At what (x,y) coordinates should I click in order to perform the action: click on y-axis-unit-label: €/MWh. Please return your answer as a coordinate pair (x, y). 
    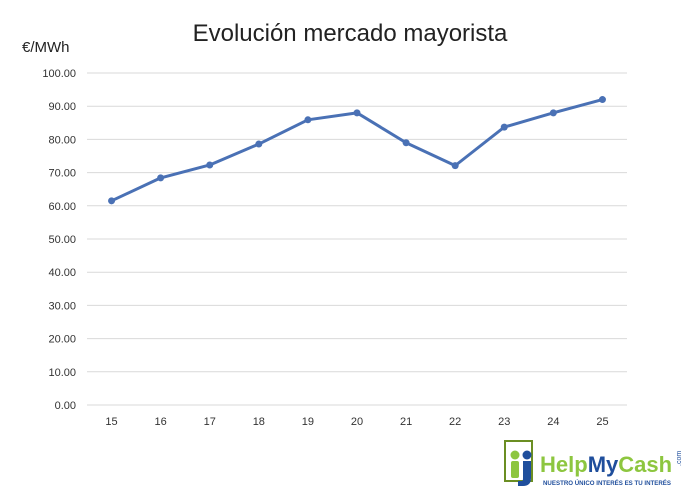
    Looking at the image, I should click on (46, 47).